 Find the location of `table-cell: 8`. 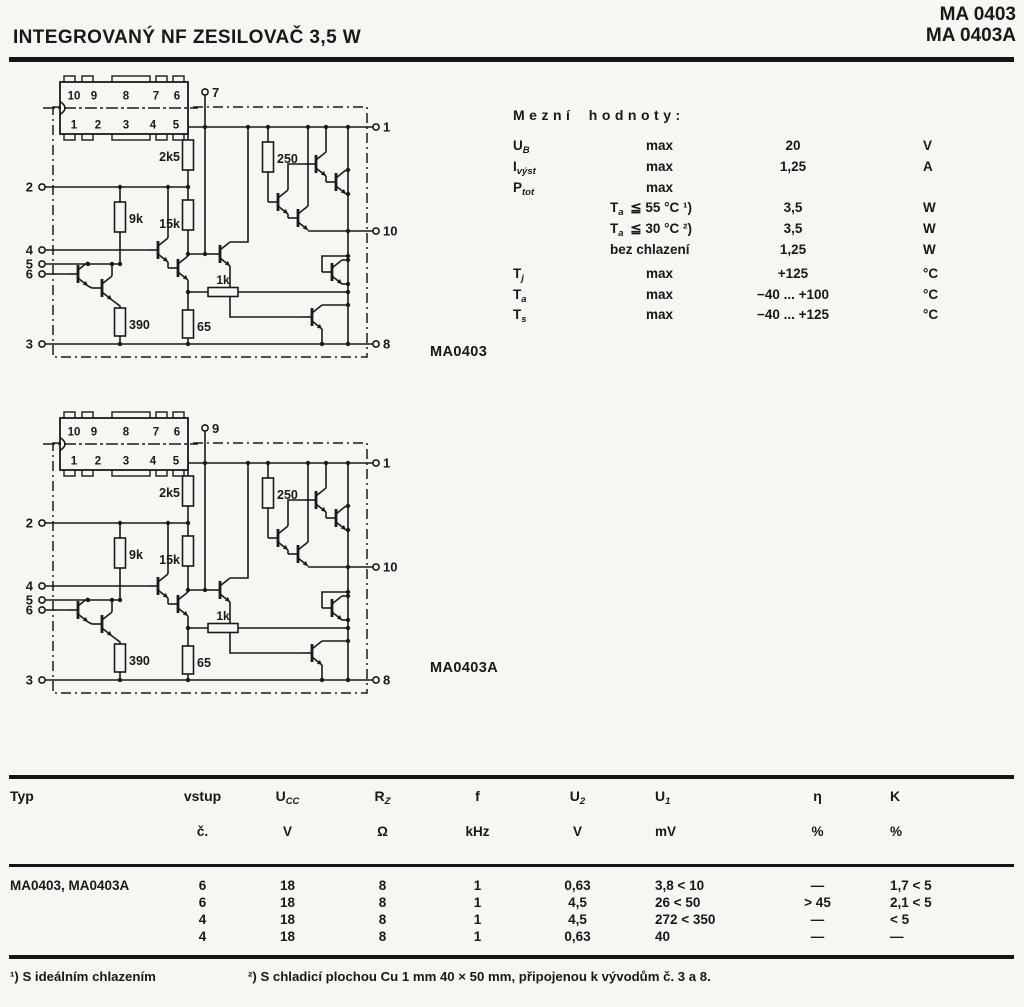

table-cell: 8 is located at coordinates (382, 885).